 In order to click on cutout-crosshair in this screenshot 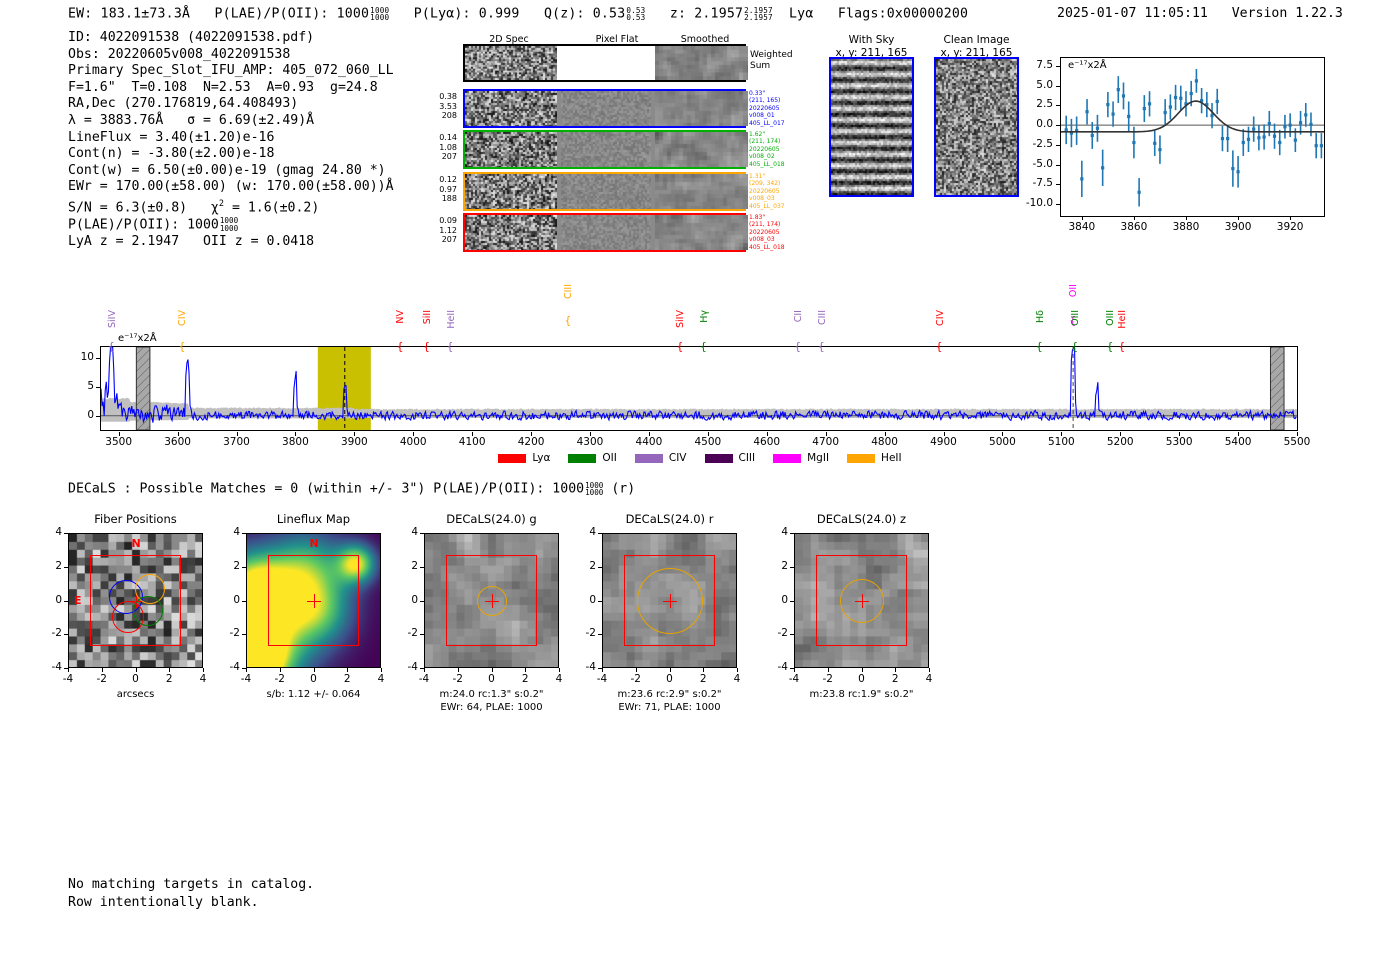, I will do `click(314, 600)`.